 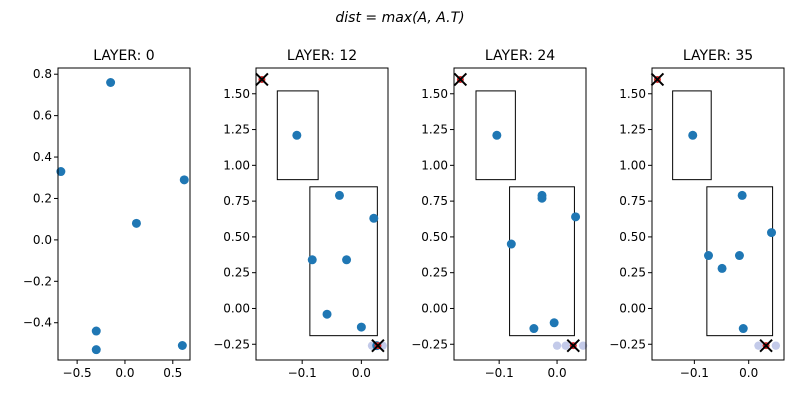 I want to click on y-tick-label: 0.4, so click(x=42, y=157).